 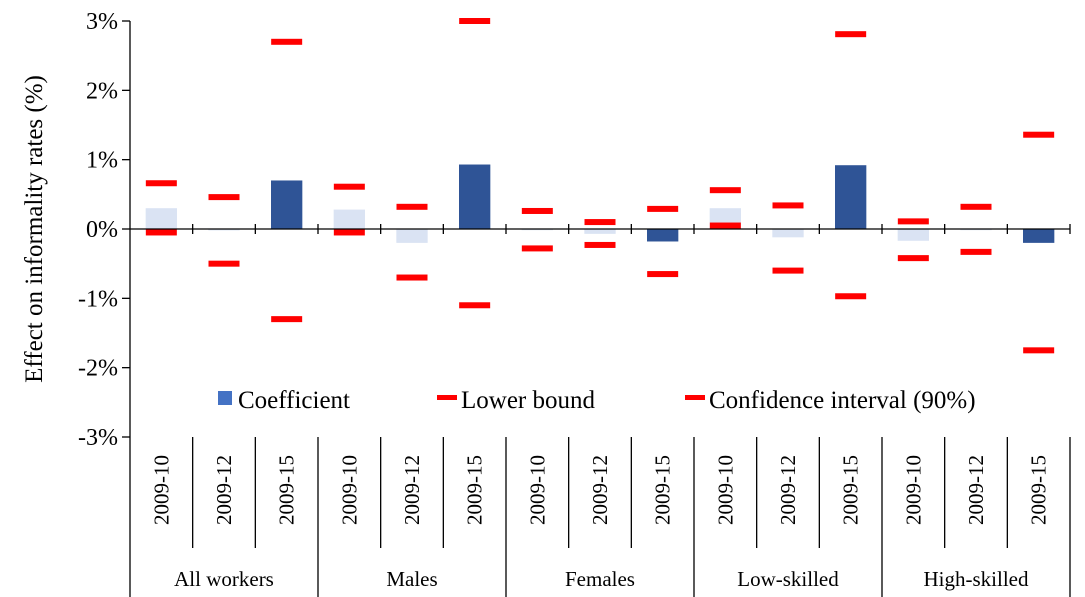 What do you see at coordinates (294, 400) in the screenshot?
I see `legend-label: Coefficient` at bounding box center [294, 400].